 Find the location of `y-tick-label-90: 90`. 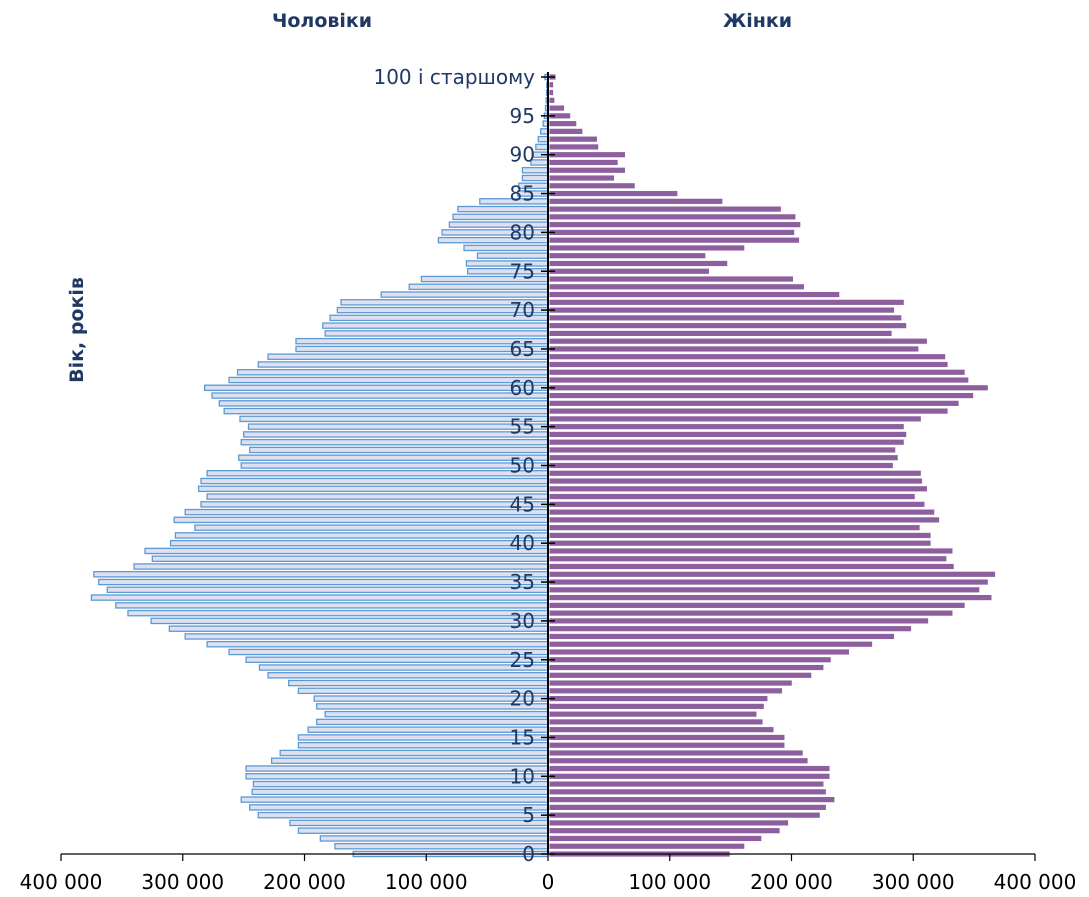

y-tick-label-90: 90 is located at coordinates (522, 155).